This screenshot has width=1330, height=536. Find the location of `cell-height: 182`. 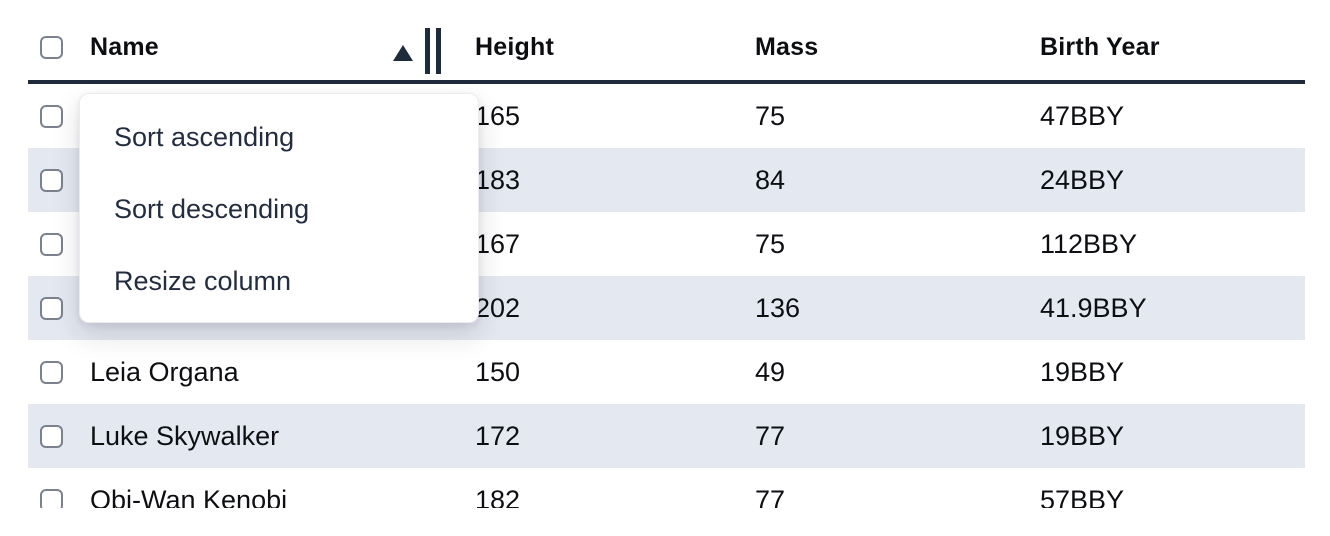

cell-height: 182 is located at coordinates (498, 496).